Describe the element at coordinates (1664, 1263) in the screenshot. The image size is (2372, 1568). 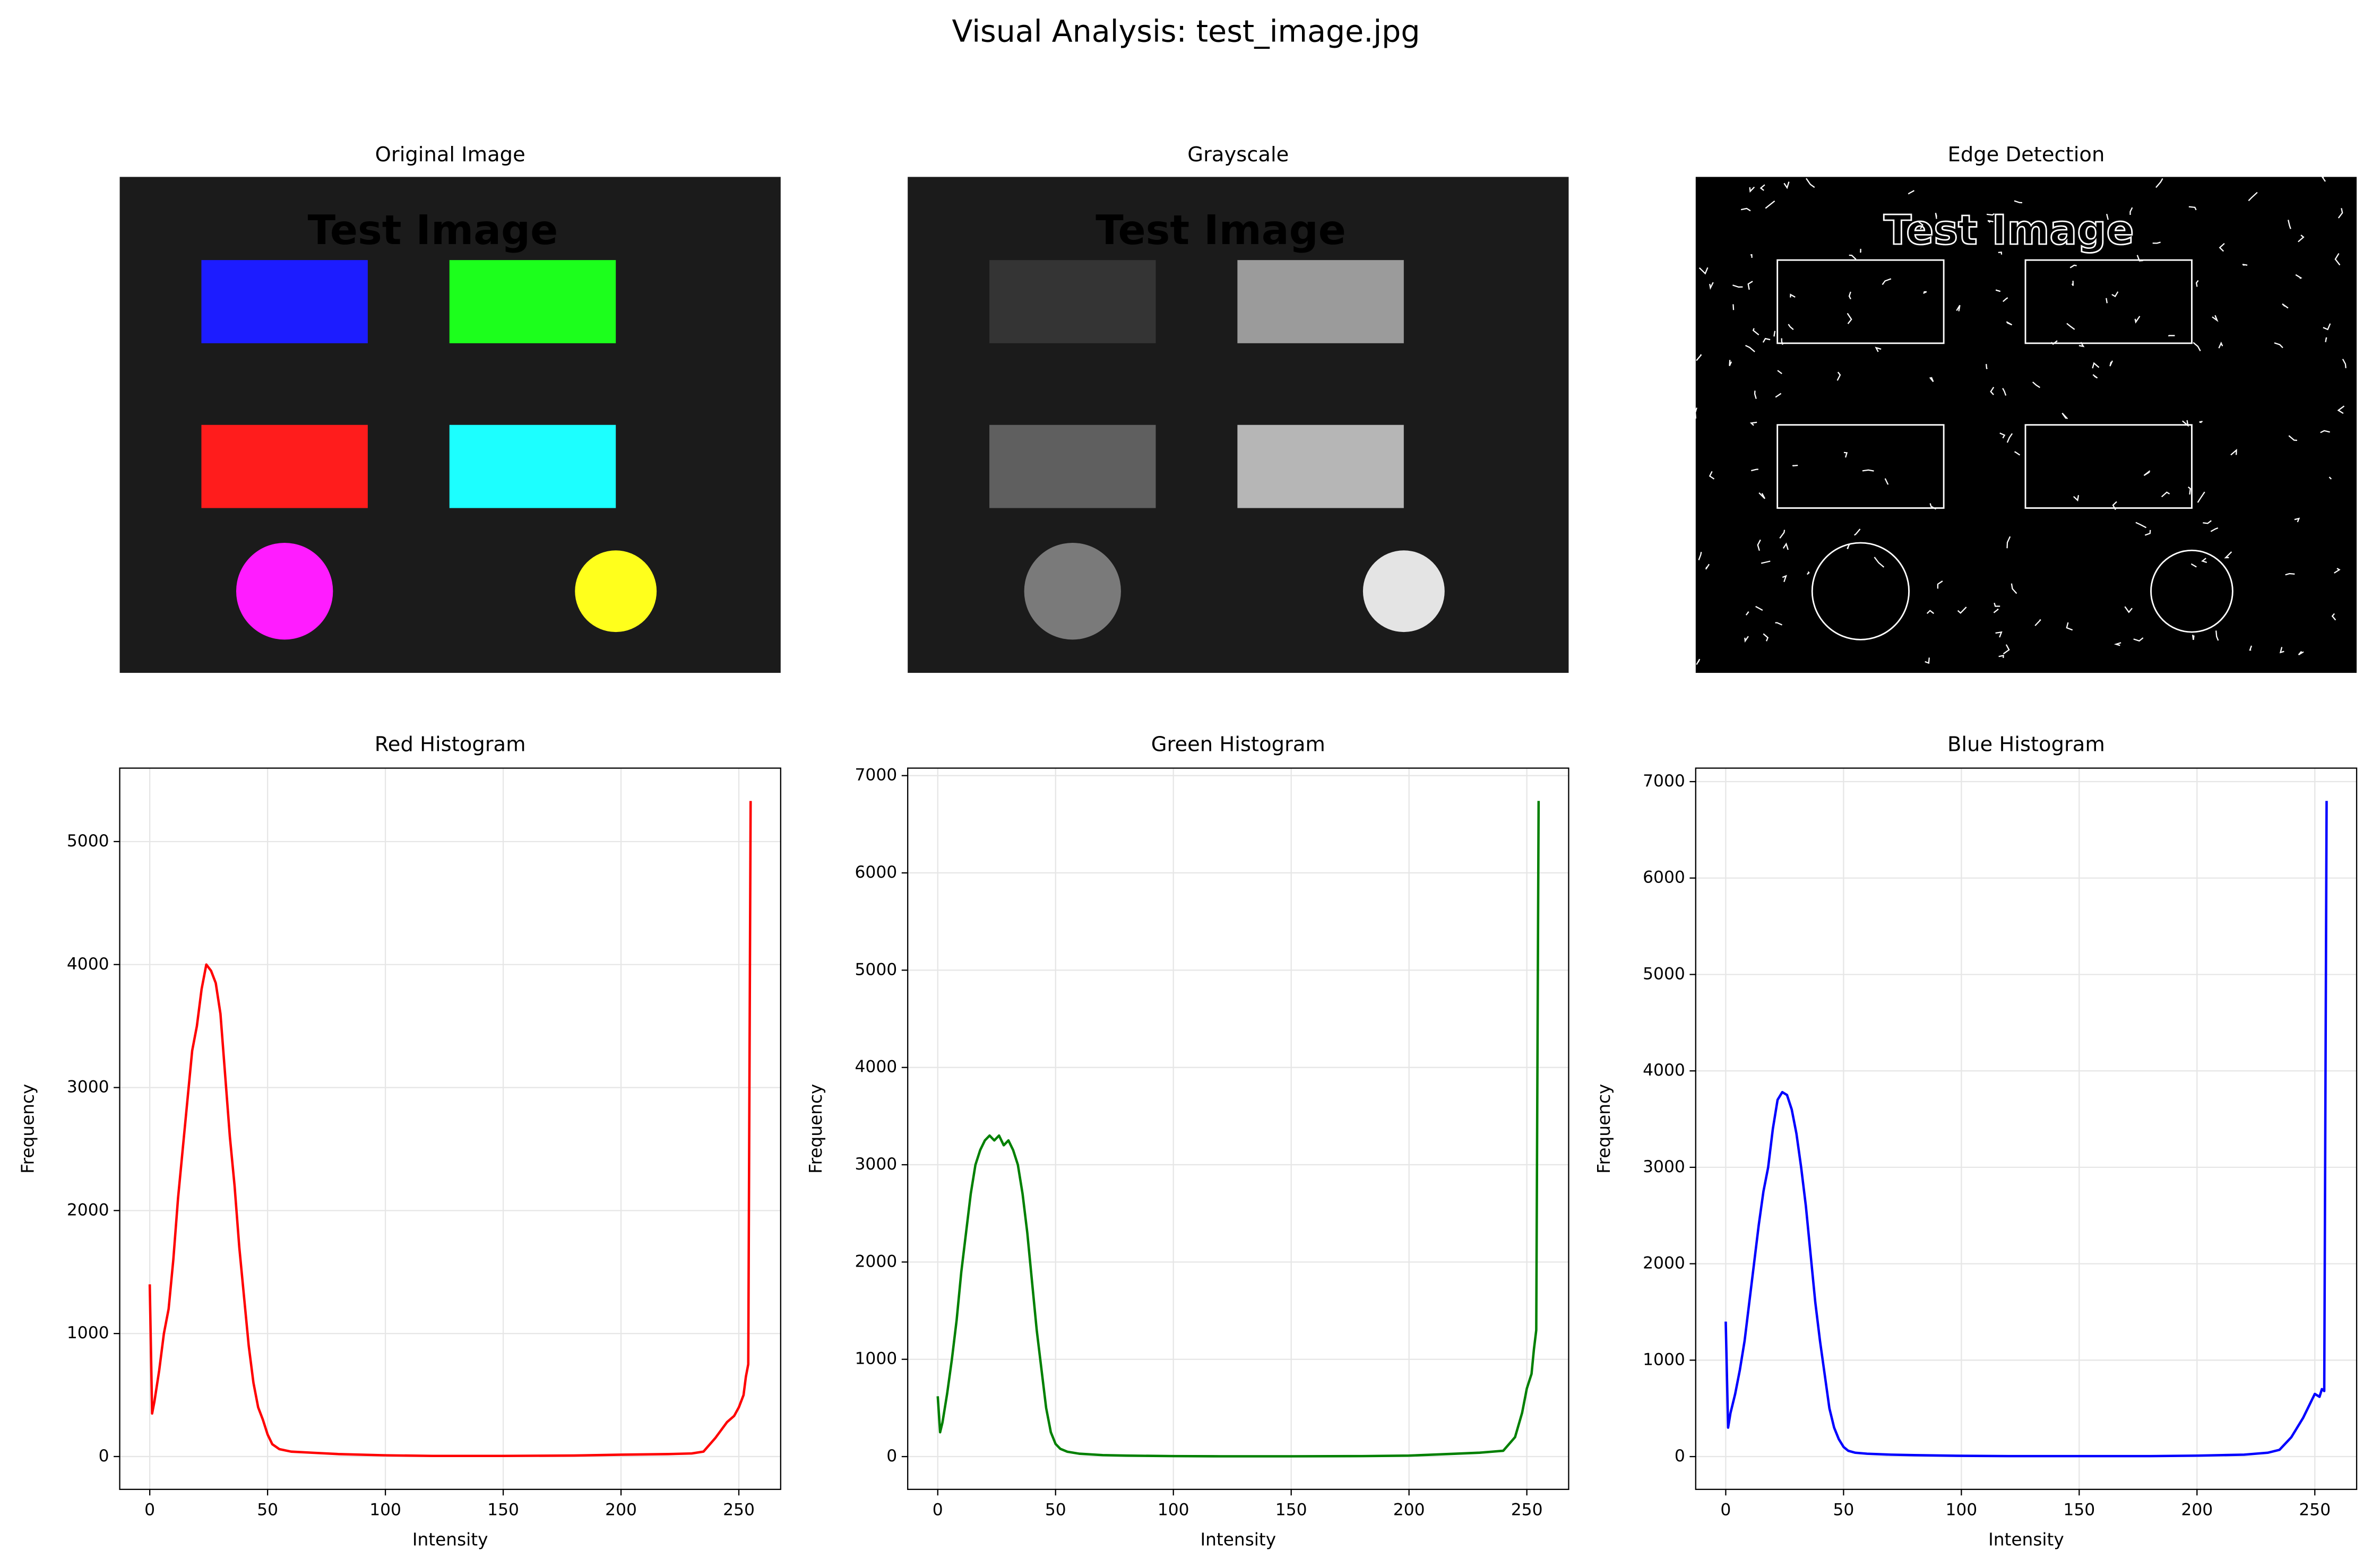
I see `y-tick-label: 2000` at that location.